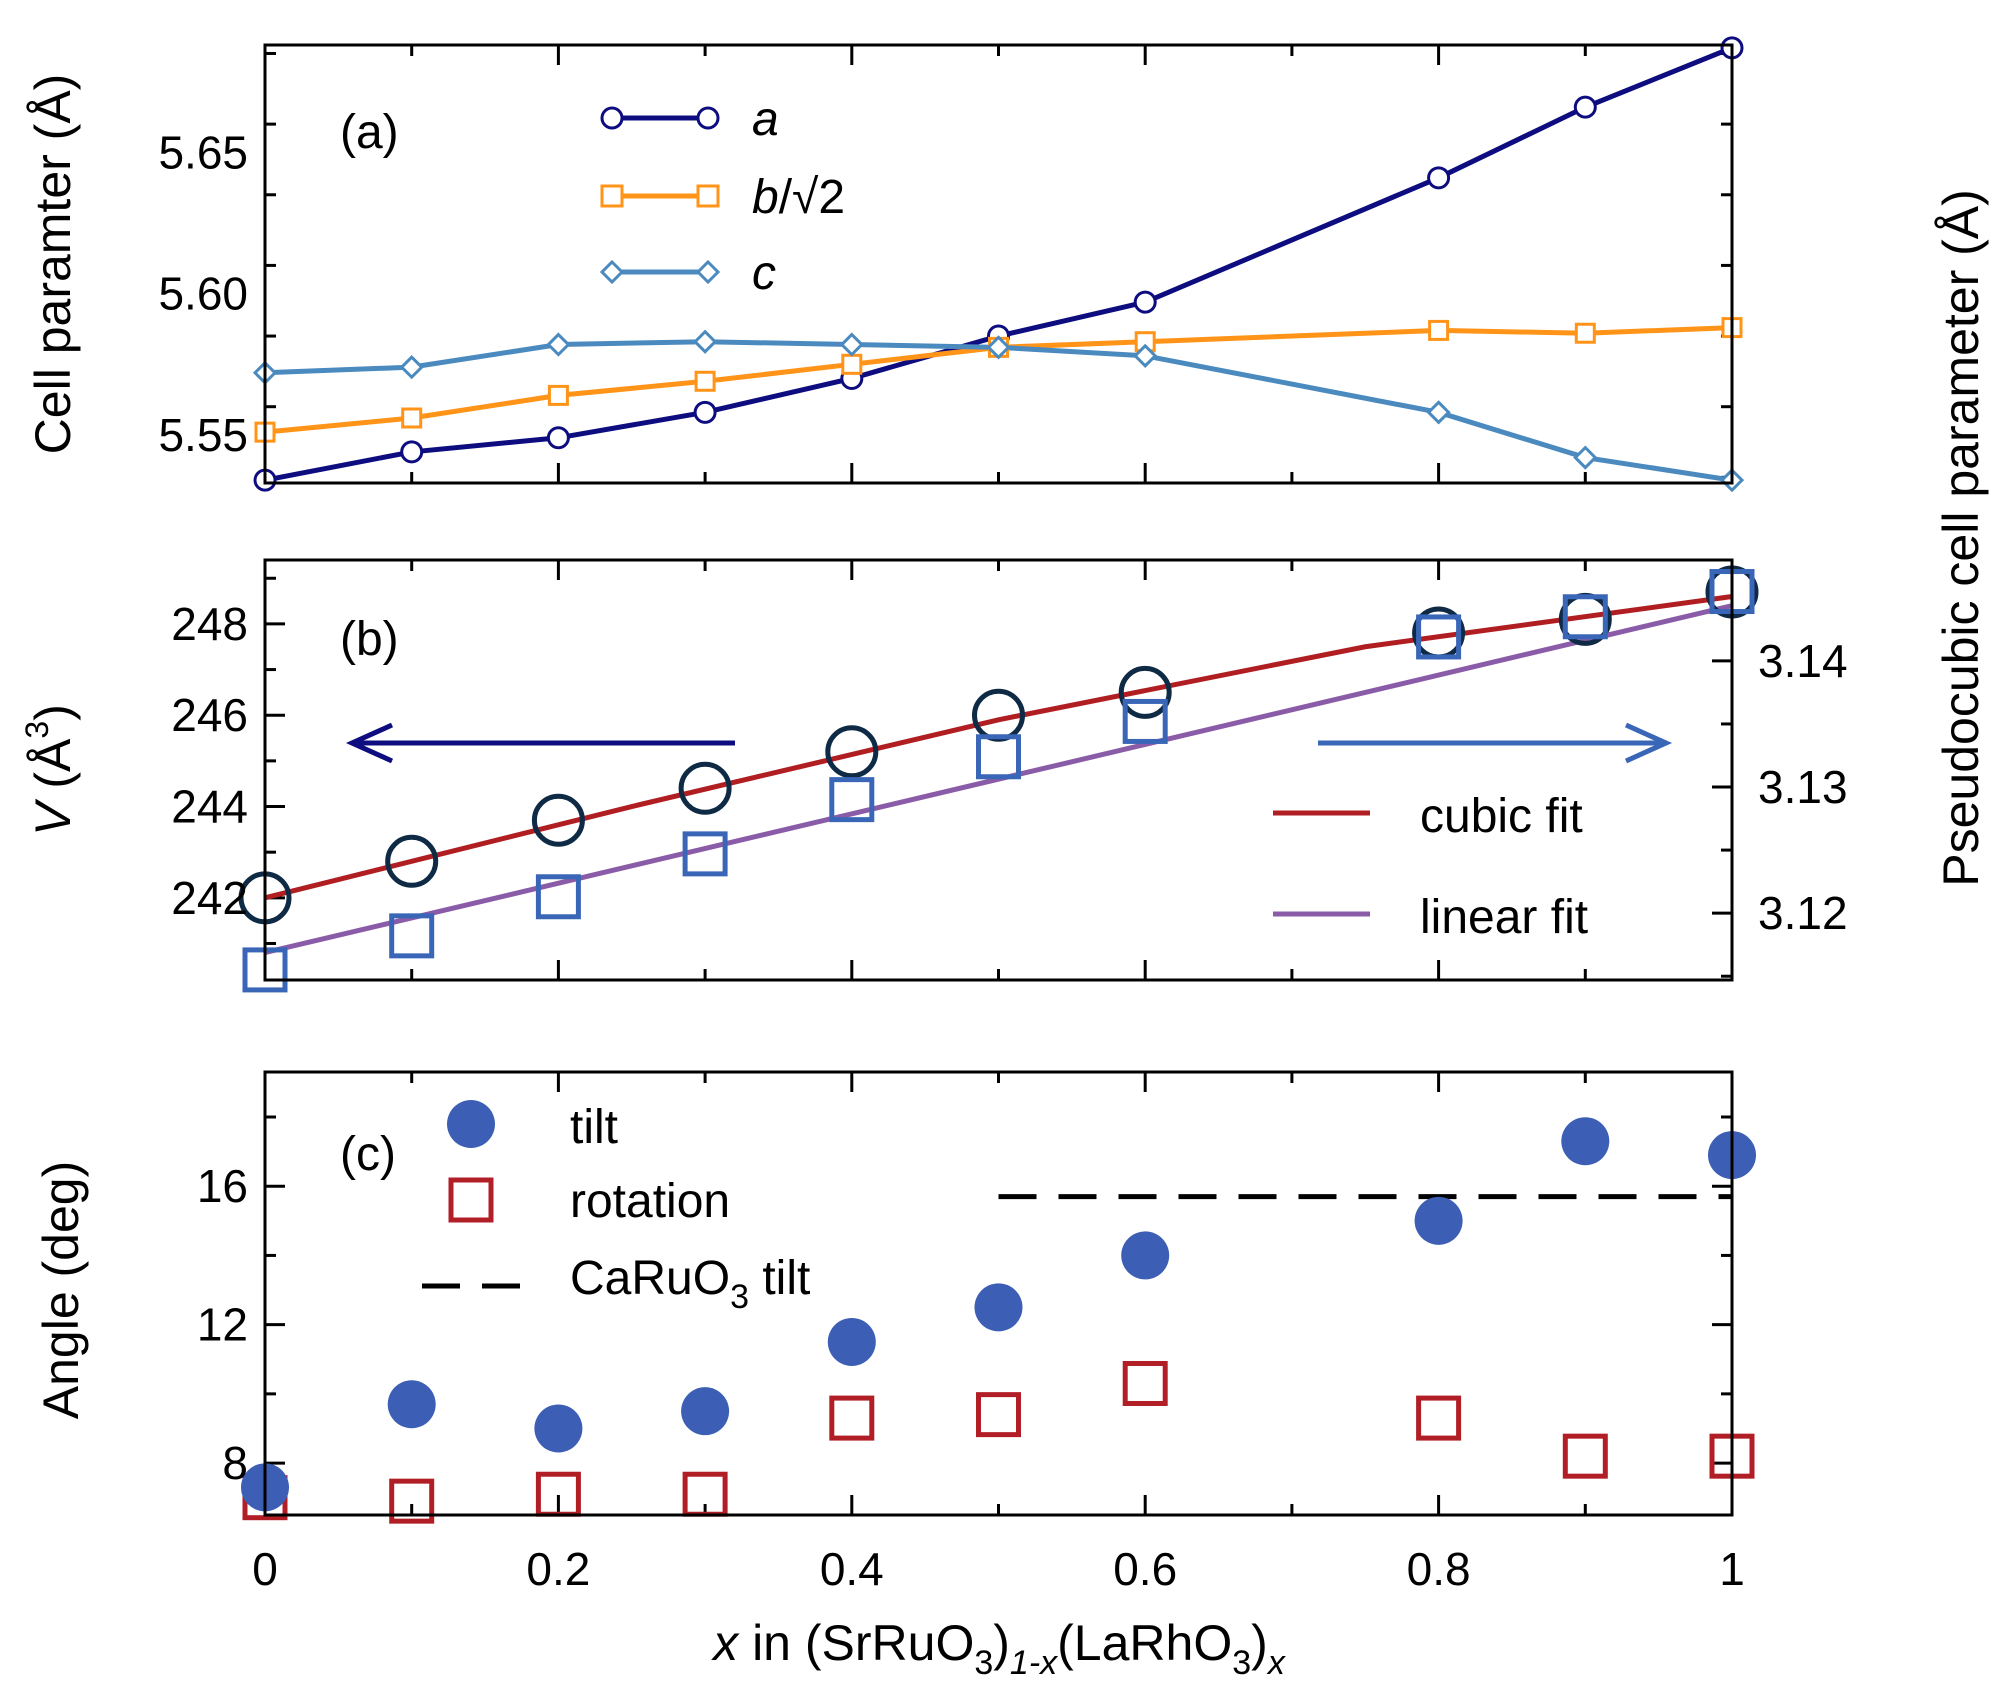  Describe the element at coordinates (765, 119) in the screenshot. I see `legend-a-text: a` at that location.